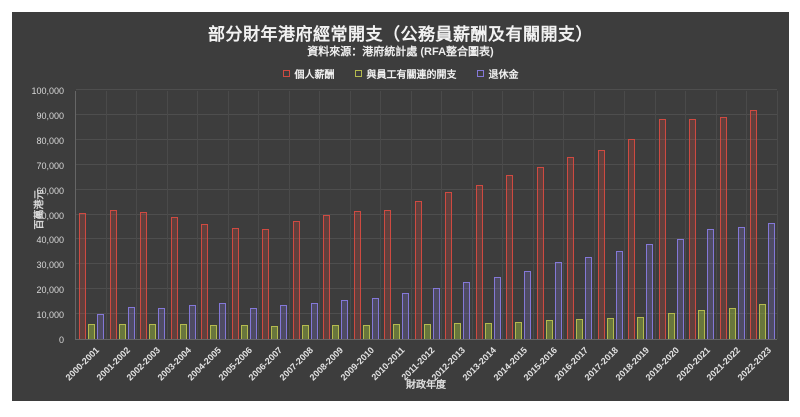  What do you see at coordinates (50, 190) in the screenshot?
I see `y-tick-label: 60,000` at bounding box center [50, 190].